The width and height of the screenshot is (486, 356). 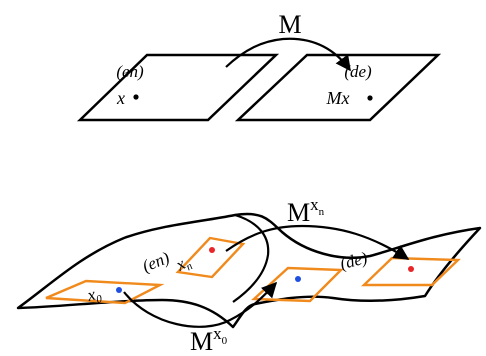 What do you see at coordinates (370, 98) in the screenshot?
I see `point-mx` at bounding box center [370, 98].